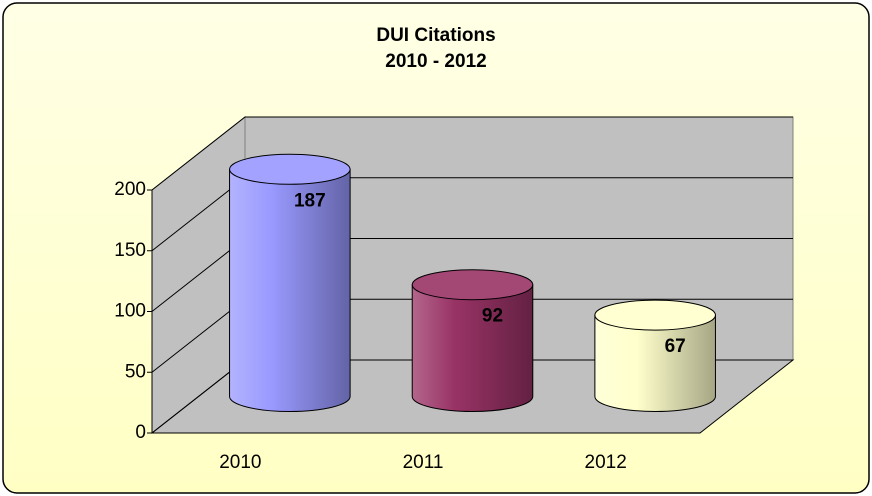 The height and width of the screenshot is (496, 872). Describe the element at coordinates (130, 189) in the screenshot. I see `y-tick-label: 200` at that location.